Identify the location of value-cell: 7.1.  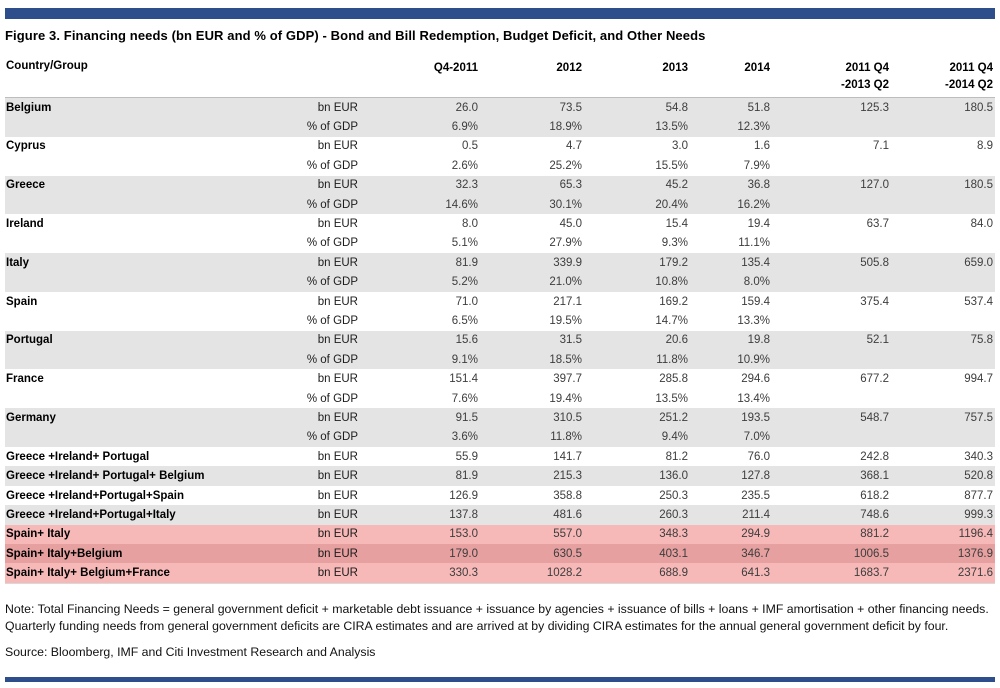
(831, 146).